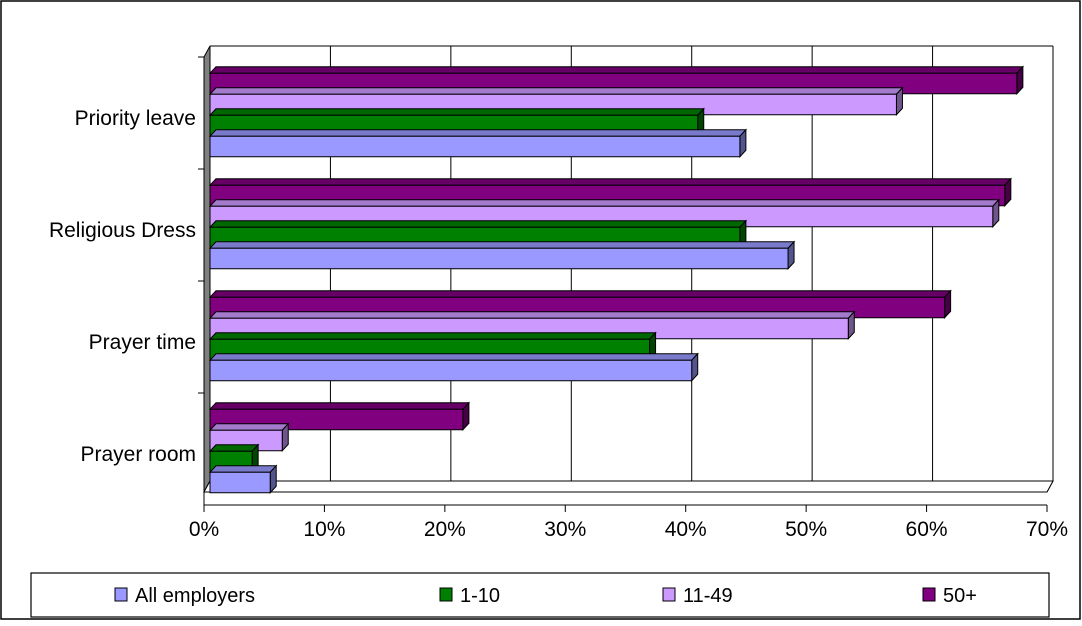 Image resolution: width=1082 pixels, height=626 pixels. I want to click on x-tick-label: 70%, so click(1047, 529).